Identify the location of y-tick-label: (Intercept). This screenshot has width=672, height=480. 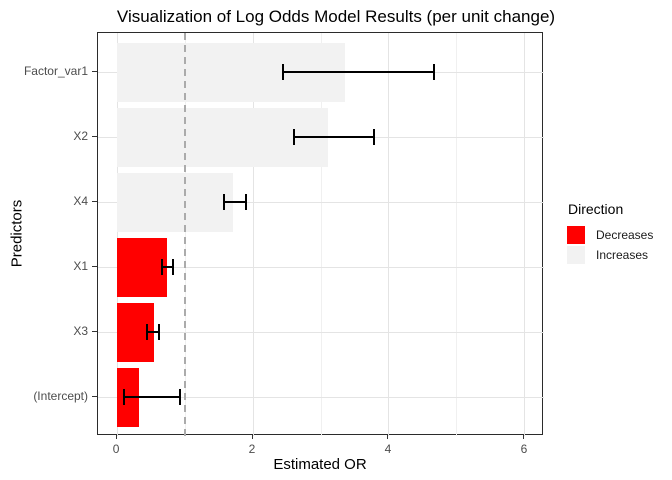
(60, 396).